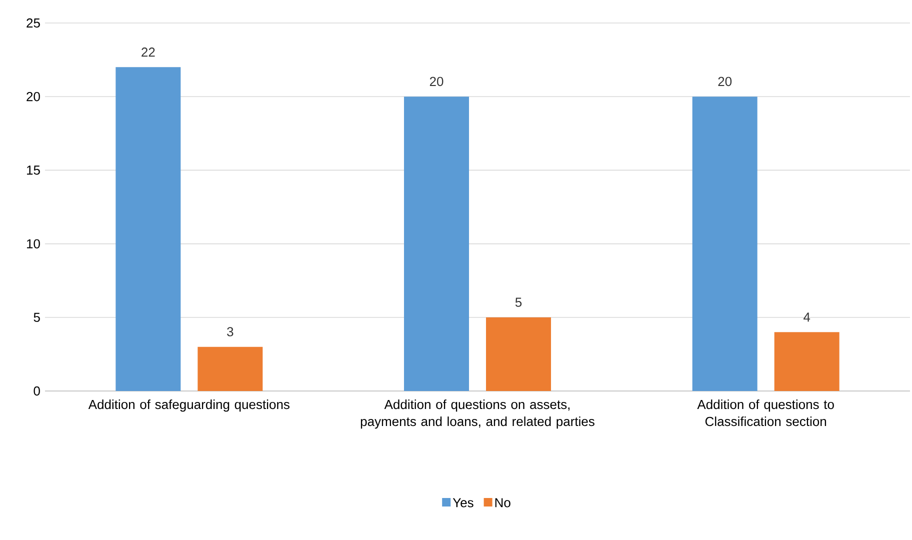 The image size is (912, 540). Describe the element at coordinates (33, 170) in the screenshot. I see `y-tick-label: 15` at that location.